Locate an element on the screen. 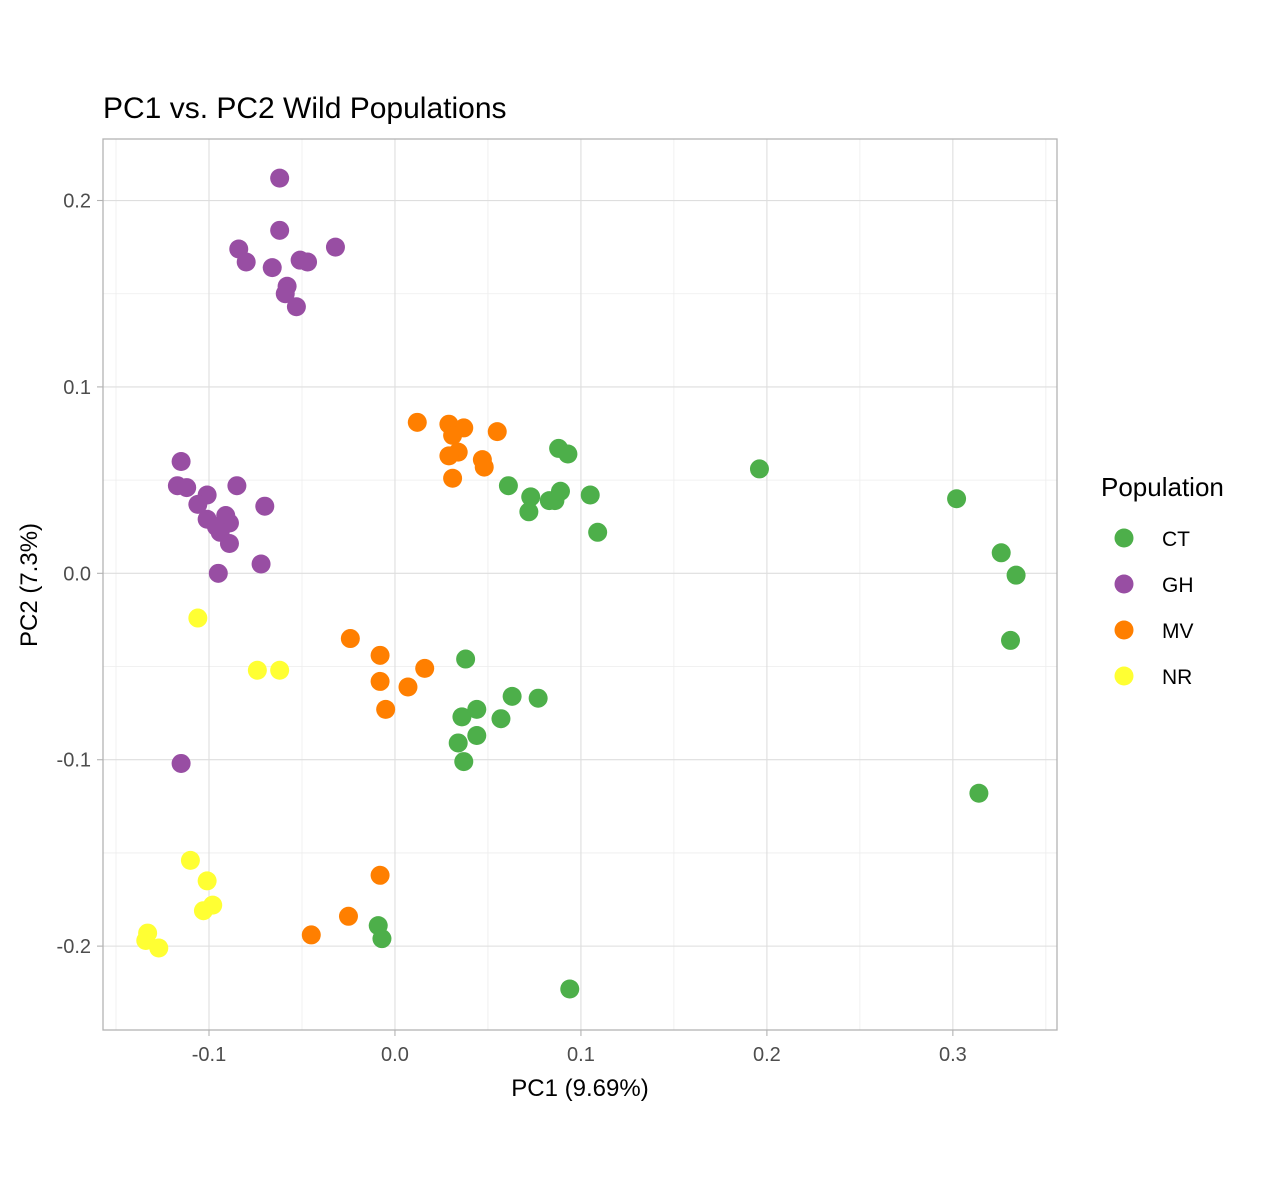  legend-key-mv is located at coordinates (1124, 630).